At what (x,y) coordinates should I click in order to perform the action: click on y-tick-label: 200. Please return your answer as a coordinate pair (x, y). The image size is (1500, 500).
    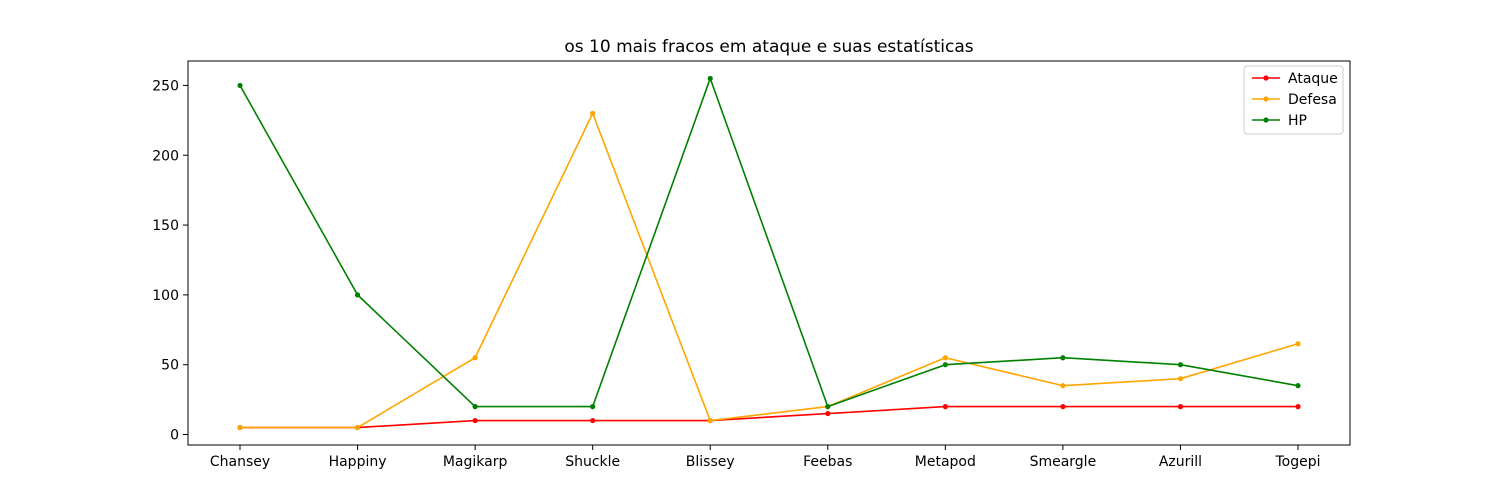
    Looking at the image, I should click on (165, 156).